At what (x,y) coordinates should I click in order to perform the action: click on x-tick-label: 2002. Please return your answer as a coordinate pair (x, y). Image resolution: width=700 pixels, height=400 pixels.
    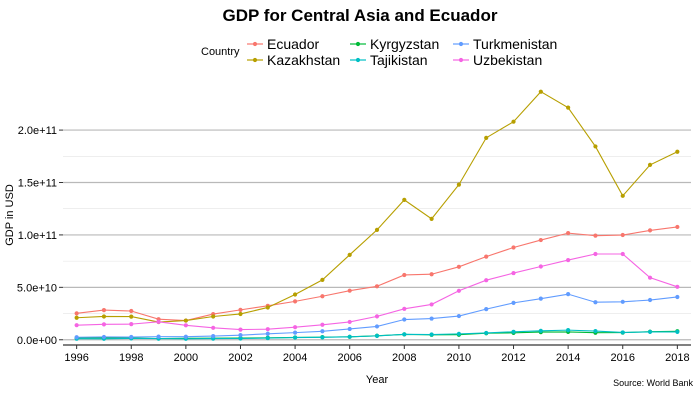
    Looking at the image, I should click on (240, 358).